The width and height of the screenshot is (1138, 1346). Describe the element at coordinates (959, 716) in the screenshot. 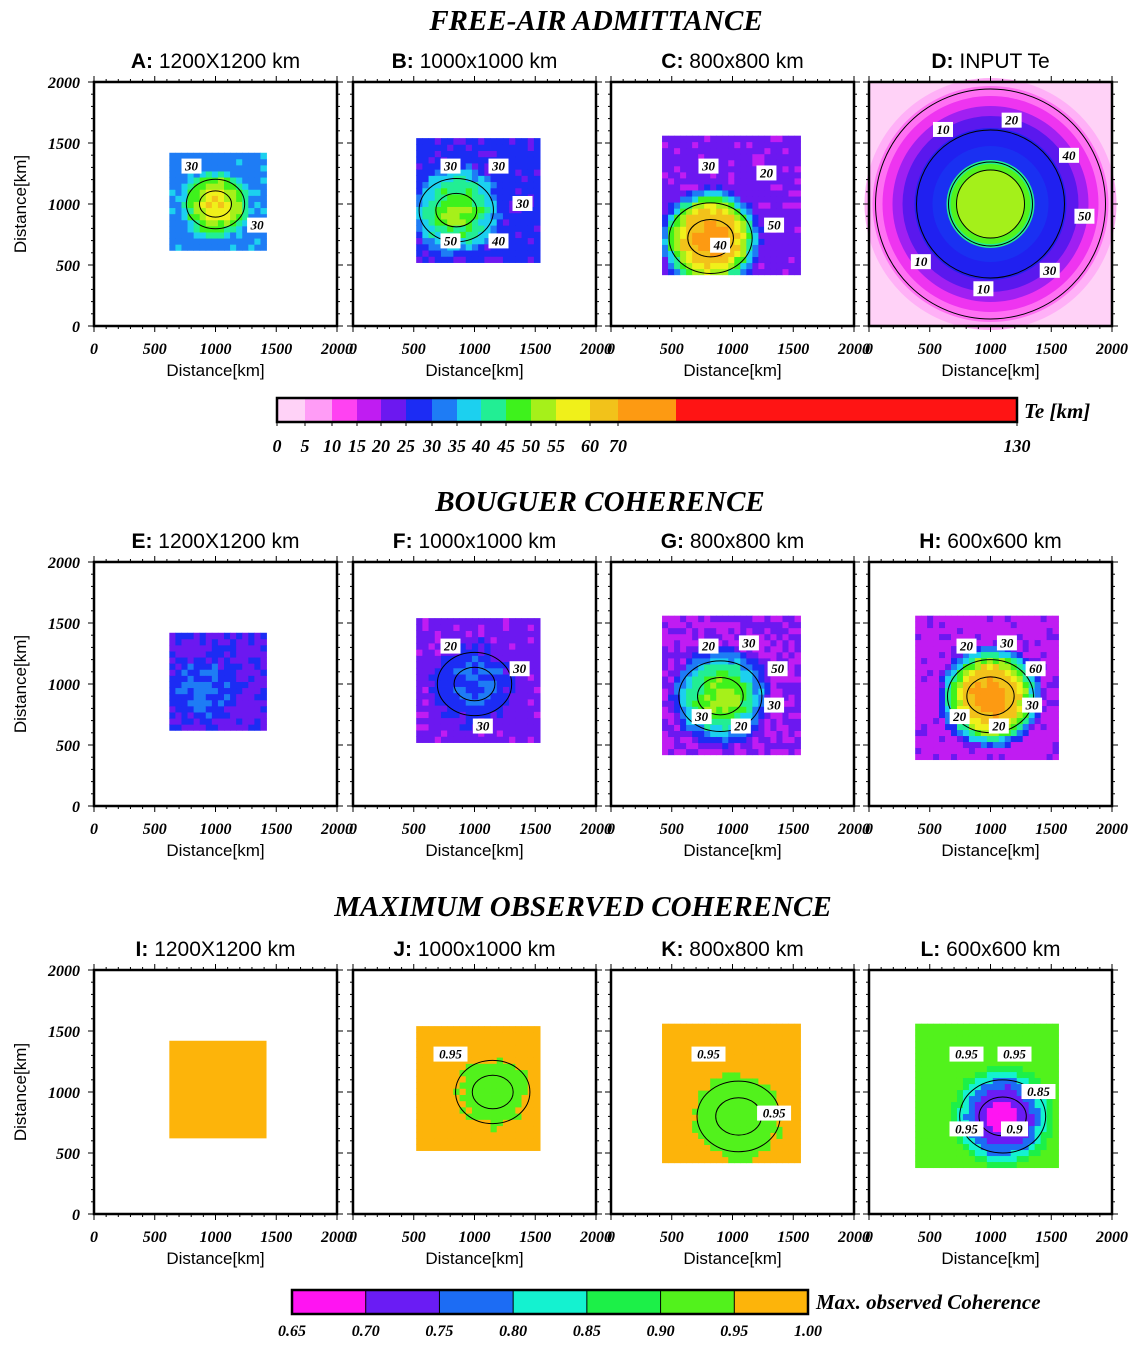

I see `contour-label-text: 20` at that location.